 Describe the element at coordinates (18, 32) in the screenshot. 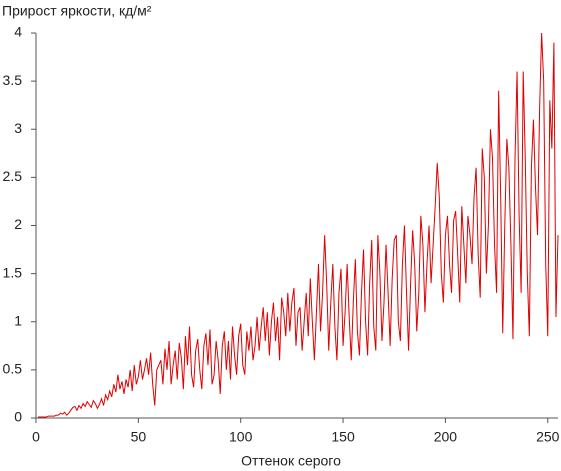

I see `y-tick-label: 4` at that location.